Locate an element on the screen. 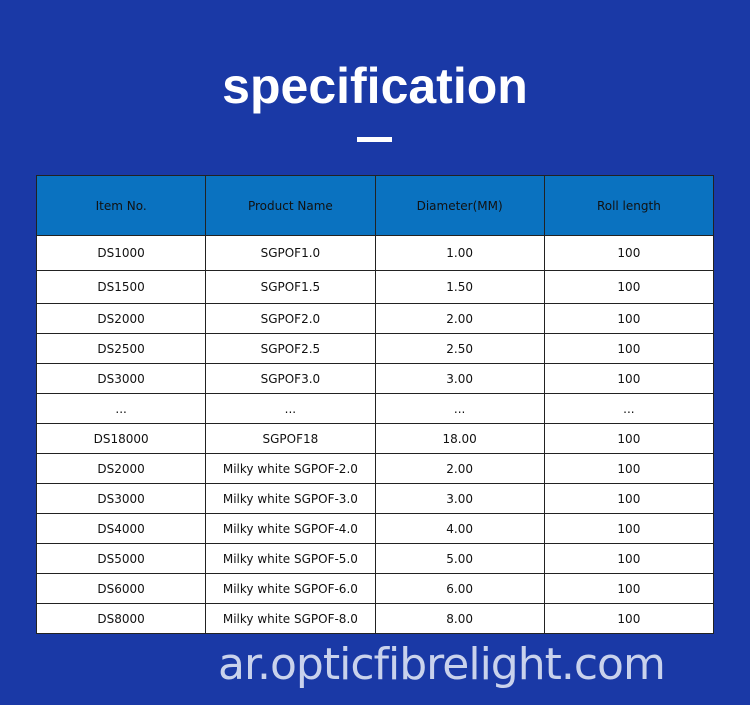 The image size is (750, 705). table-cell: 5.00 is located at coordinates (459, 558).